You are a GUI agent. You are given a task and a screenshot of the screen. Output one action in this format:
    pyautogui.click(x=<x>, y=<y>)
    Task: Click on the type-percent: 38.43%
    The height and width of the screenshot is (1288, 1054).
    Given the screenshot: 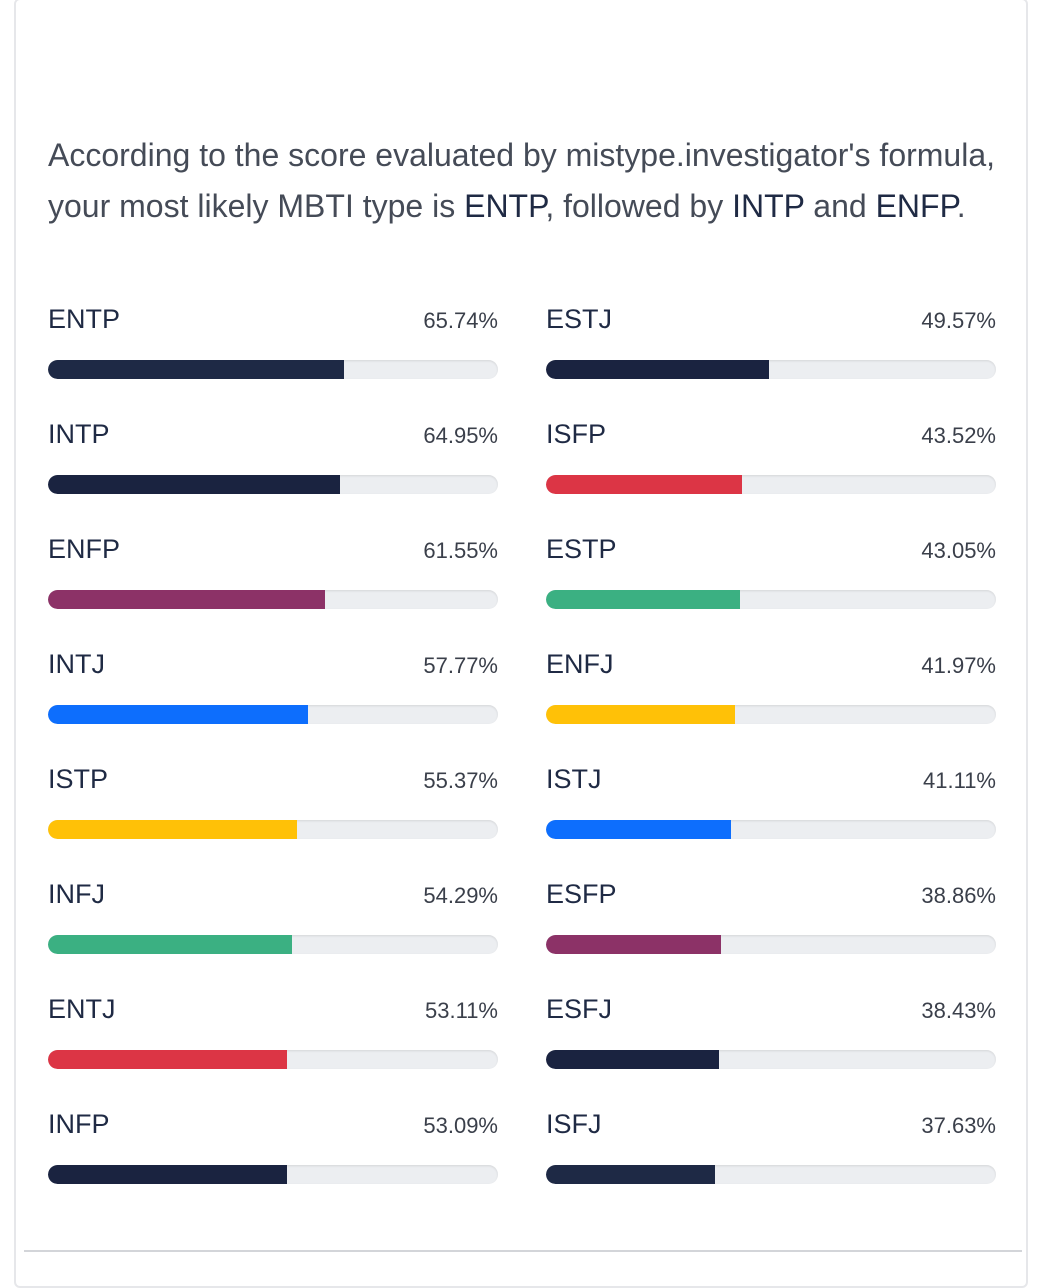 What is the action you would take?
    pyautogui.click(x=958, y=1010)
    